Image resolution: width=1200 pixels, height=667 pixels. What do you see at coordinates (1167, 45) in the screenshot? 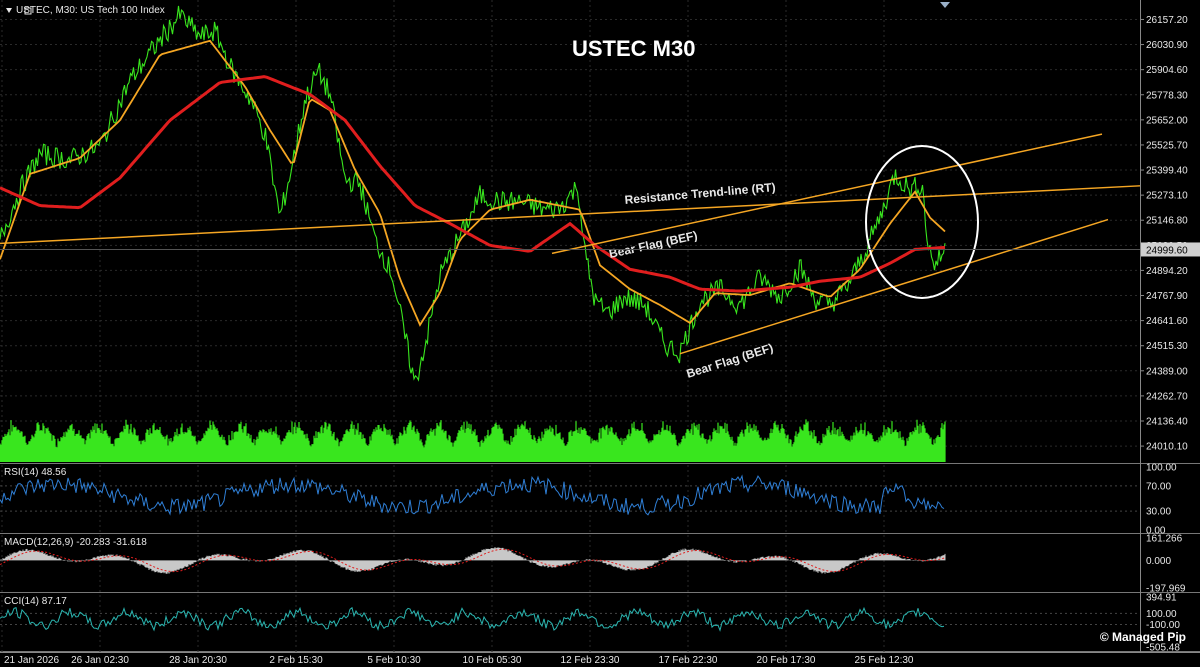
I see `price-tick-label: 26030.90` at bounding box center [1167, 45].